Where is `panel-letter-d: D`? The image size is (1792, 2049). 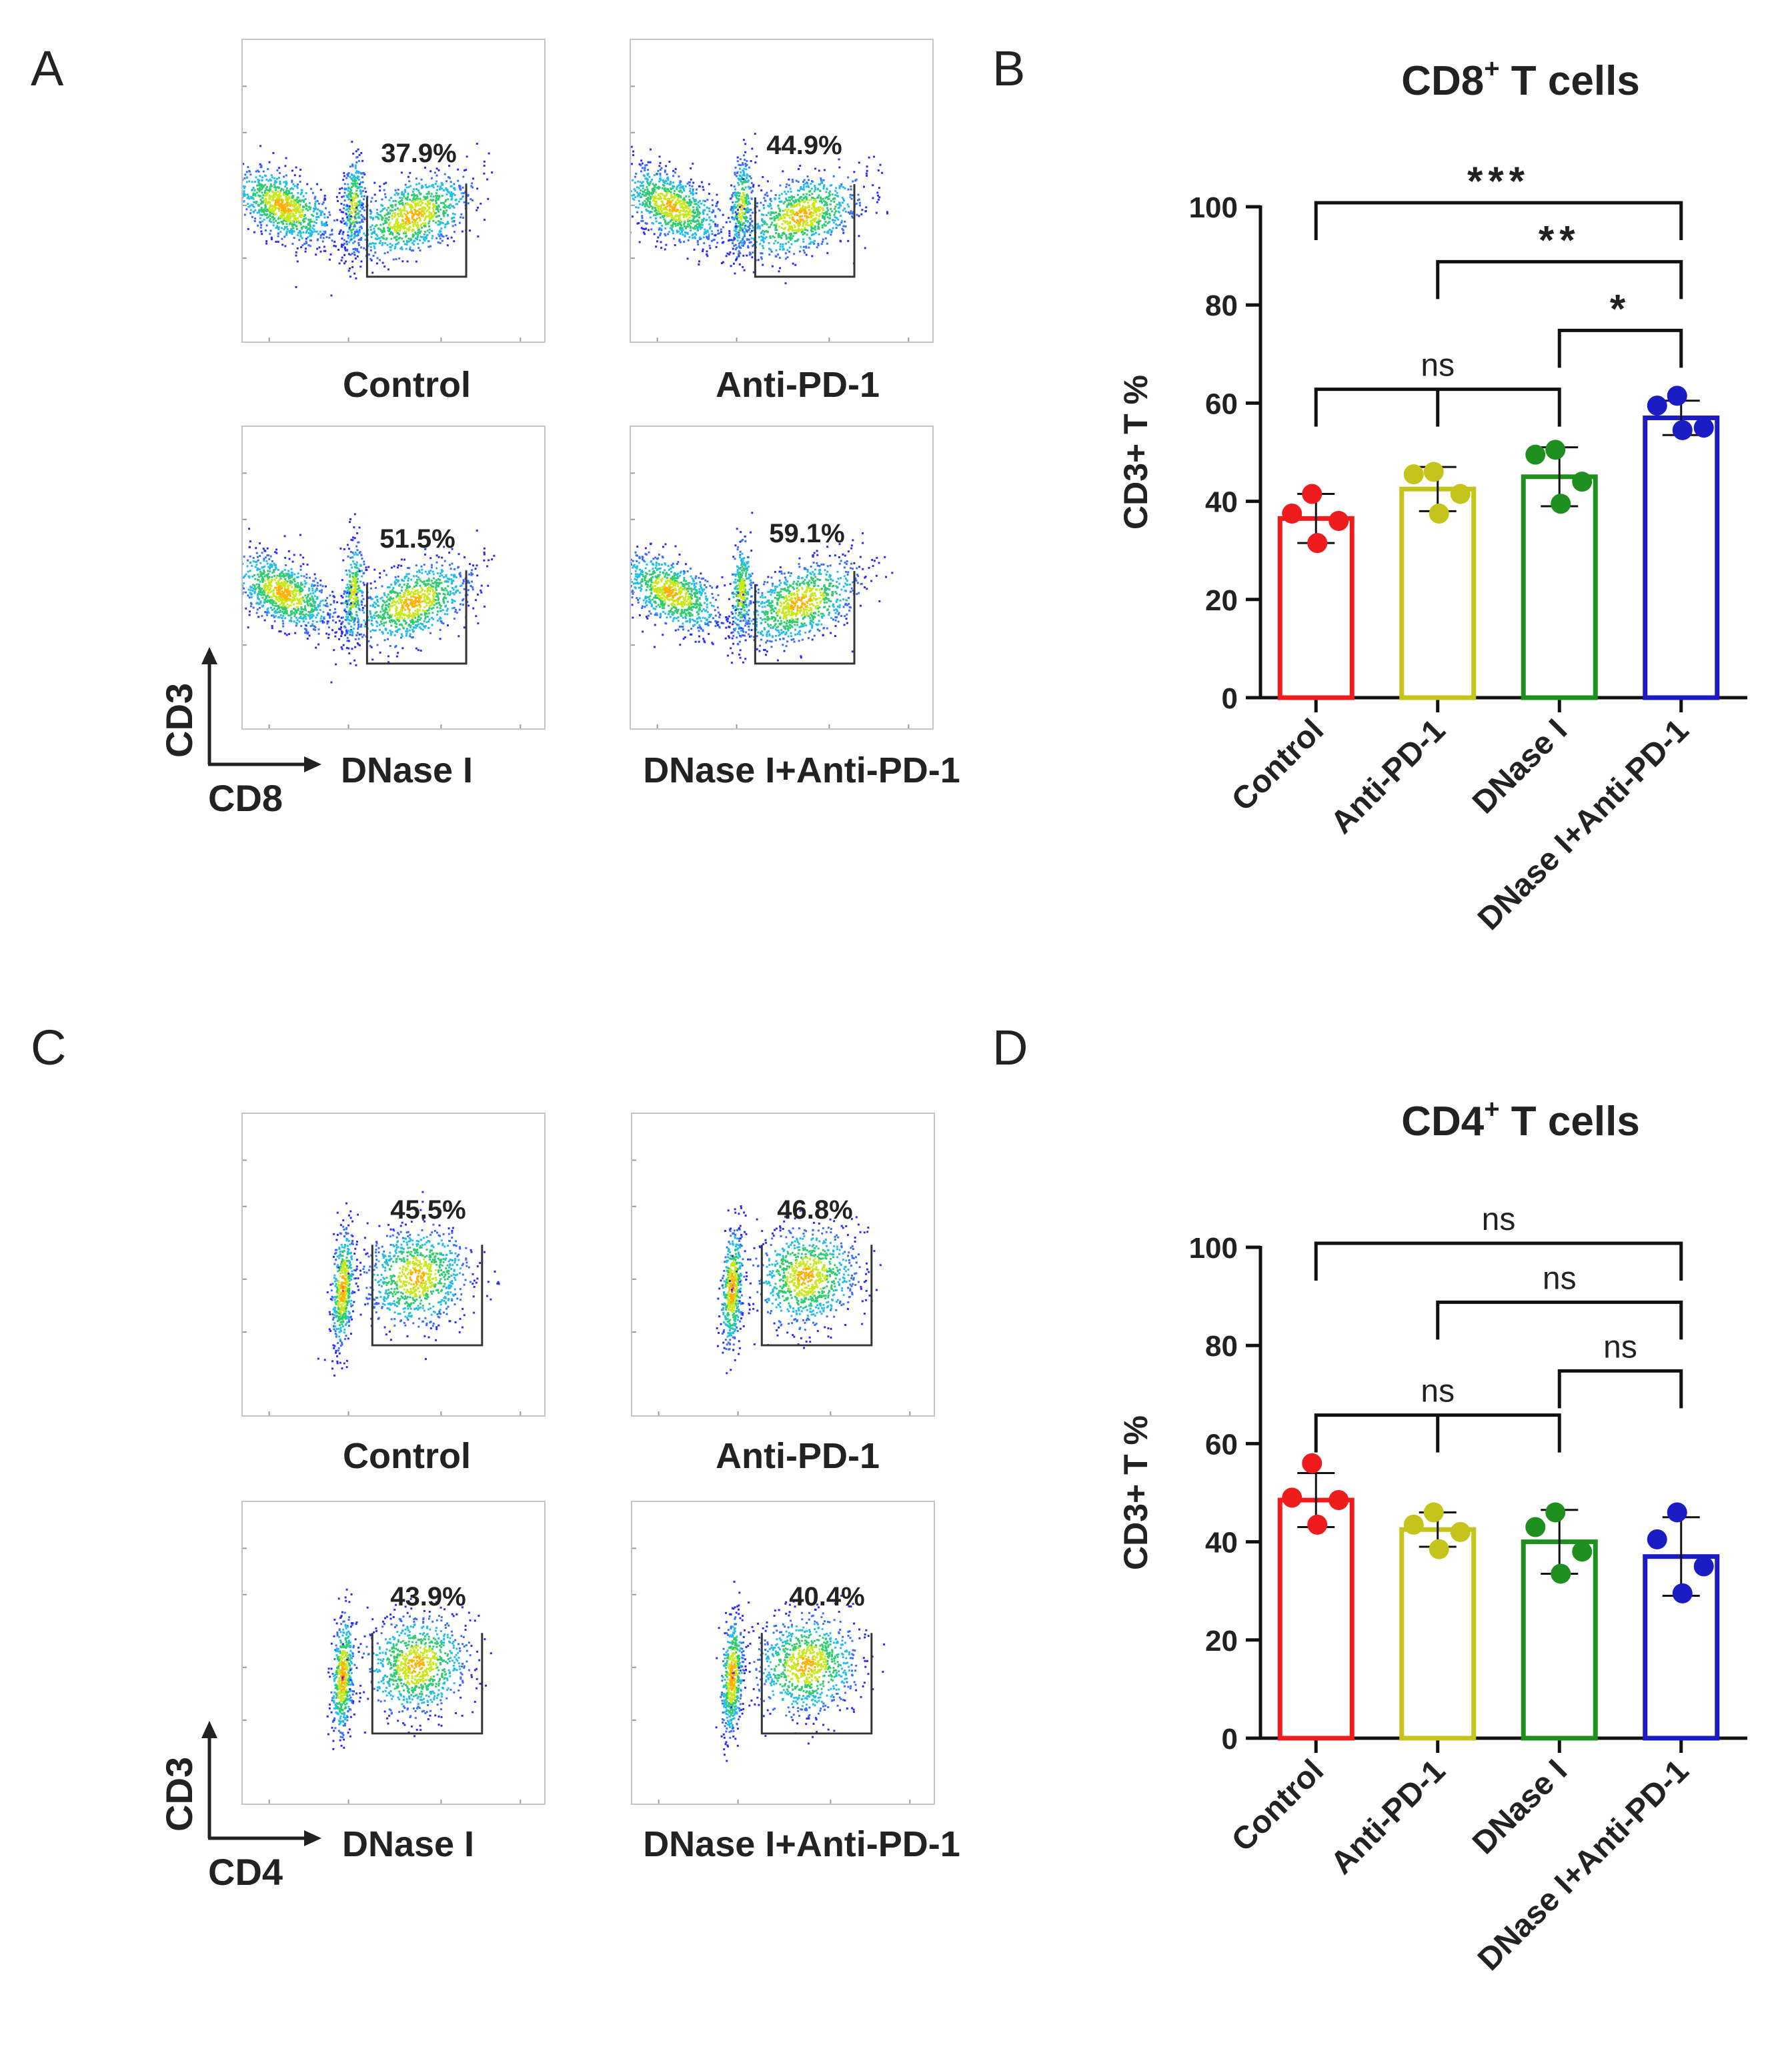 panel-letter-d: D is located at coordinates (1010, 1047).